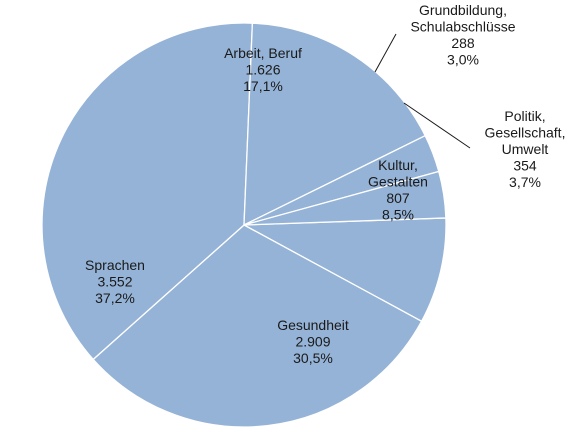 Image resolution: width=572 pixels, height=444 pixels. Describe the element at coordinates (463, 60) in the screenshot. I see `slice-percent-4: 3,0%` at that location.